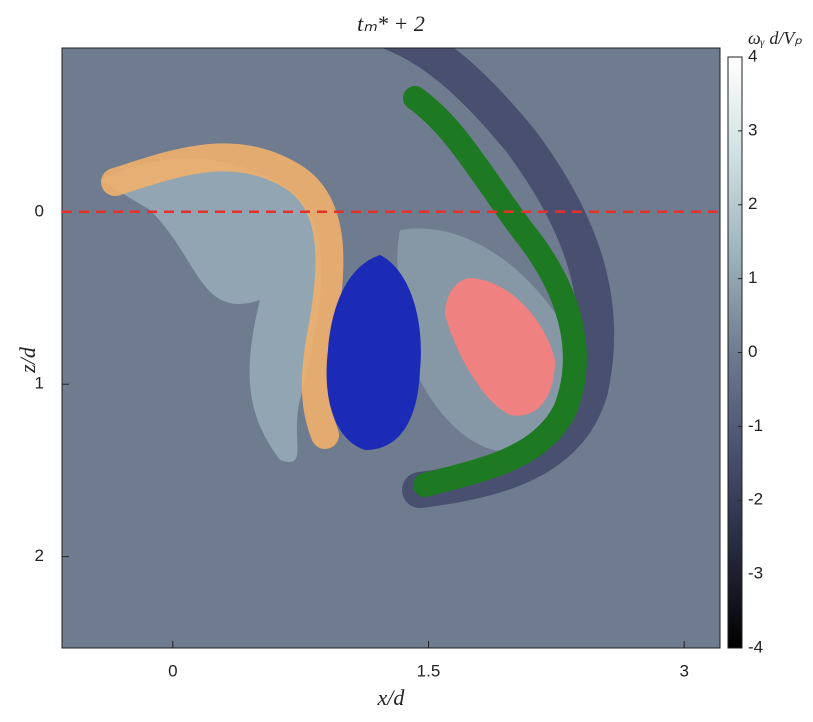  I want to click on blue-vortex, so click(373, 352).